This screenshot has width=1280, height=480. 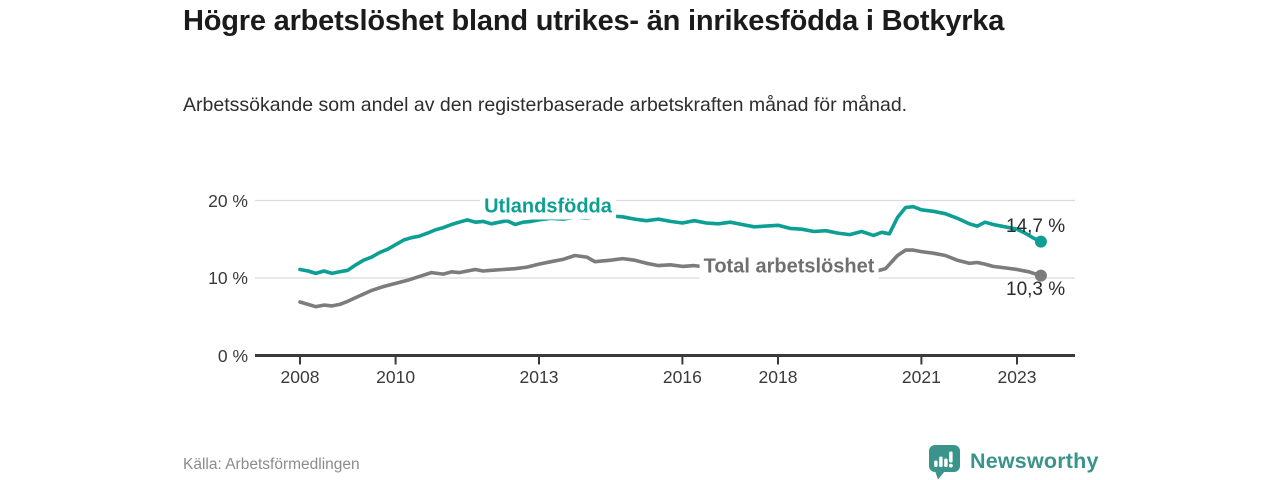 What do you see at coordinates (778, 377) in the screenshot?
I see `x-tick-label: 2018` at bounding box center [778, 377].